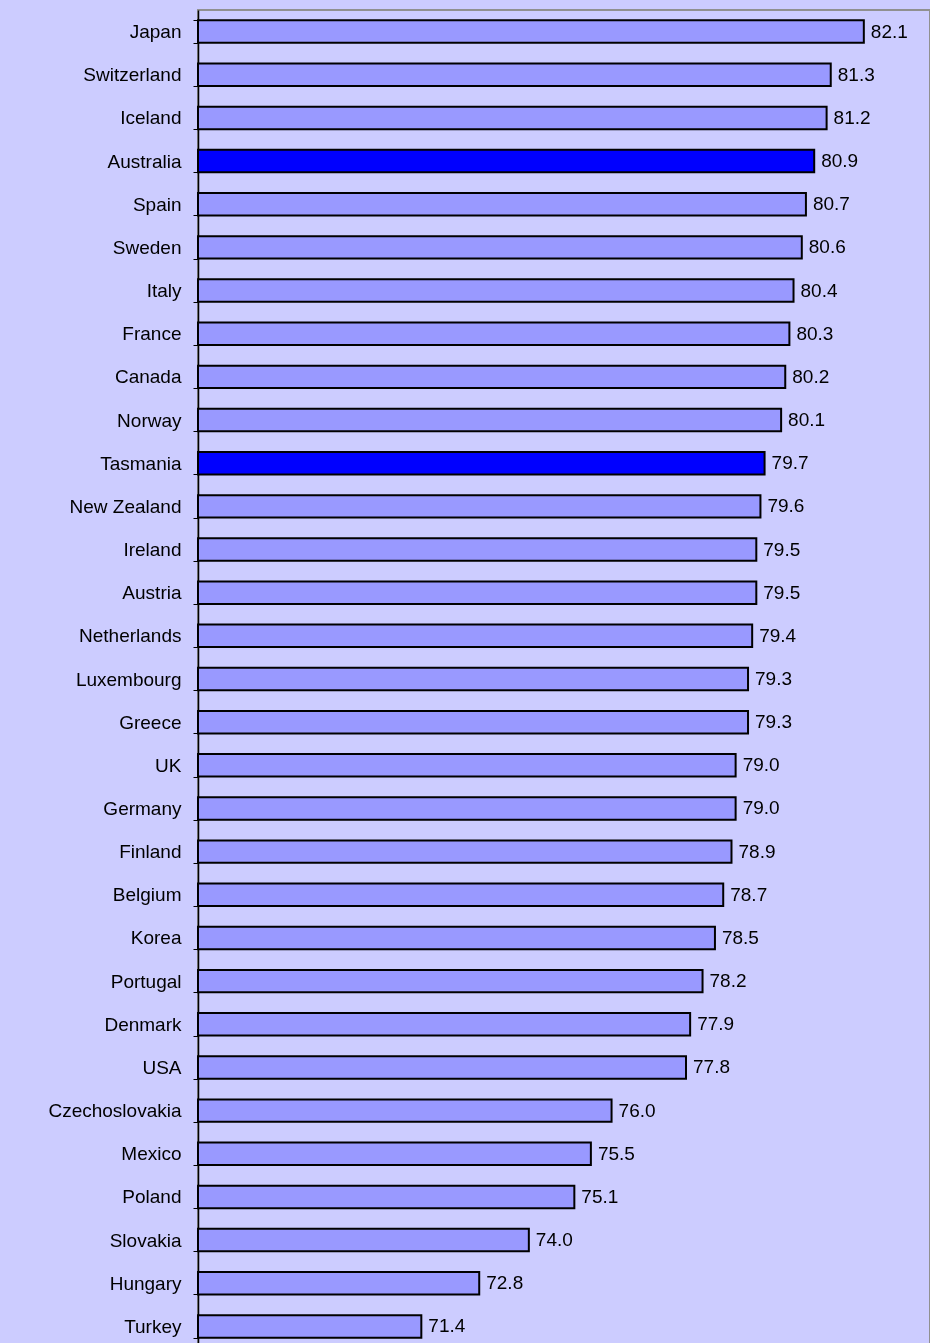  What do you see at coordinates (146, 981) in the screenshot?
I see `y-tick-label: Portugal` at bounding box center [146, 981].